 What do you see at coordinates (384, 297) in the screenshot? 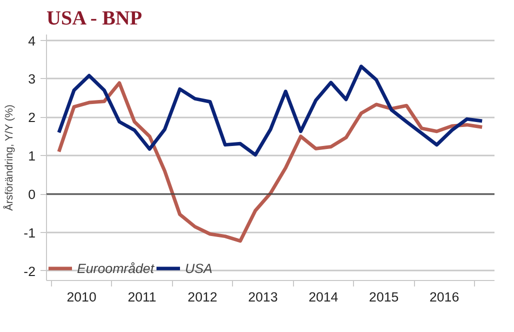
I see `x-tick-label: 2015` at bounding box center [384, 297].